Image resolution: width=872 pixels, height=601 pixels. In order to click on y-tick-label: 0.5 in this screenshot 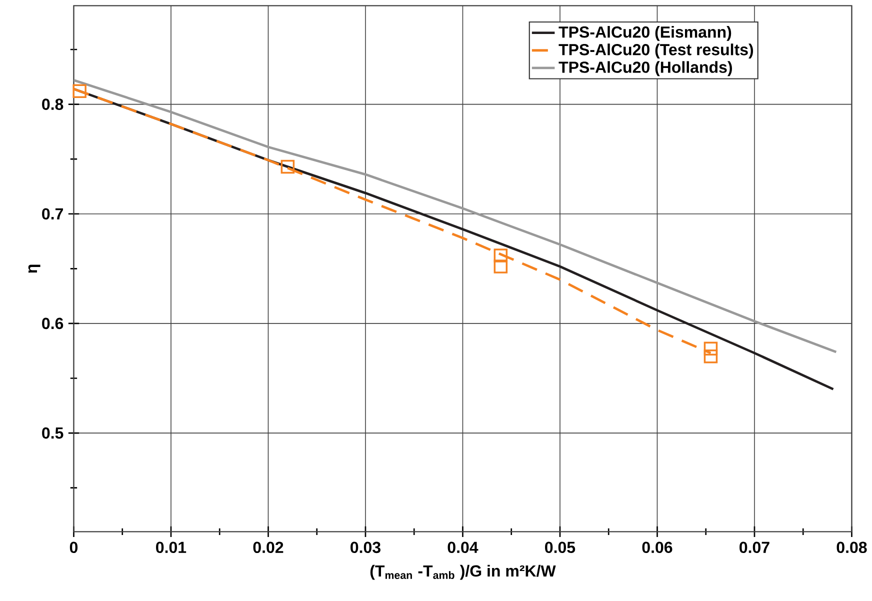, I will do `click(53, 433)`.